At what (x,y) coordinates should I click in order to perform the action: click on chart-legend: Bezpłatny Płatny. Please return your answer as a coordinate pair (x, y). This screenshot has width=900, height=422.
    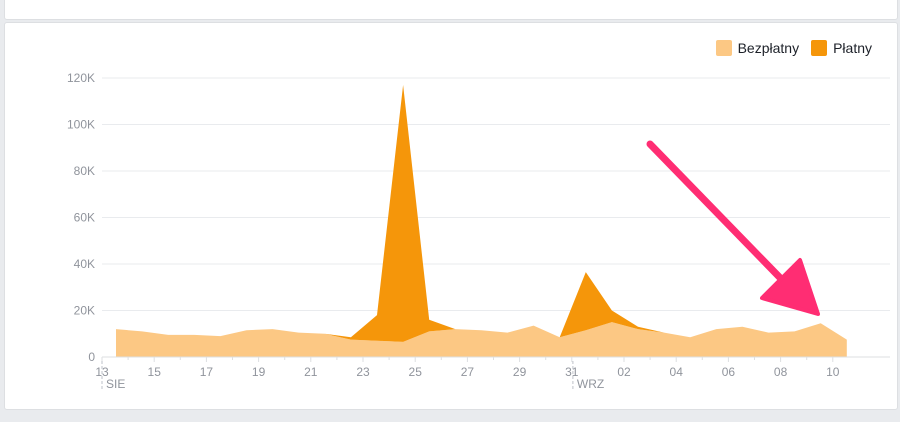
    Looking at the image, I should click on (793, 48).